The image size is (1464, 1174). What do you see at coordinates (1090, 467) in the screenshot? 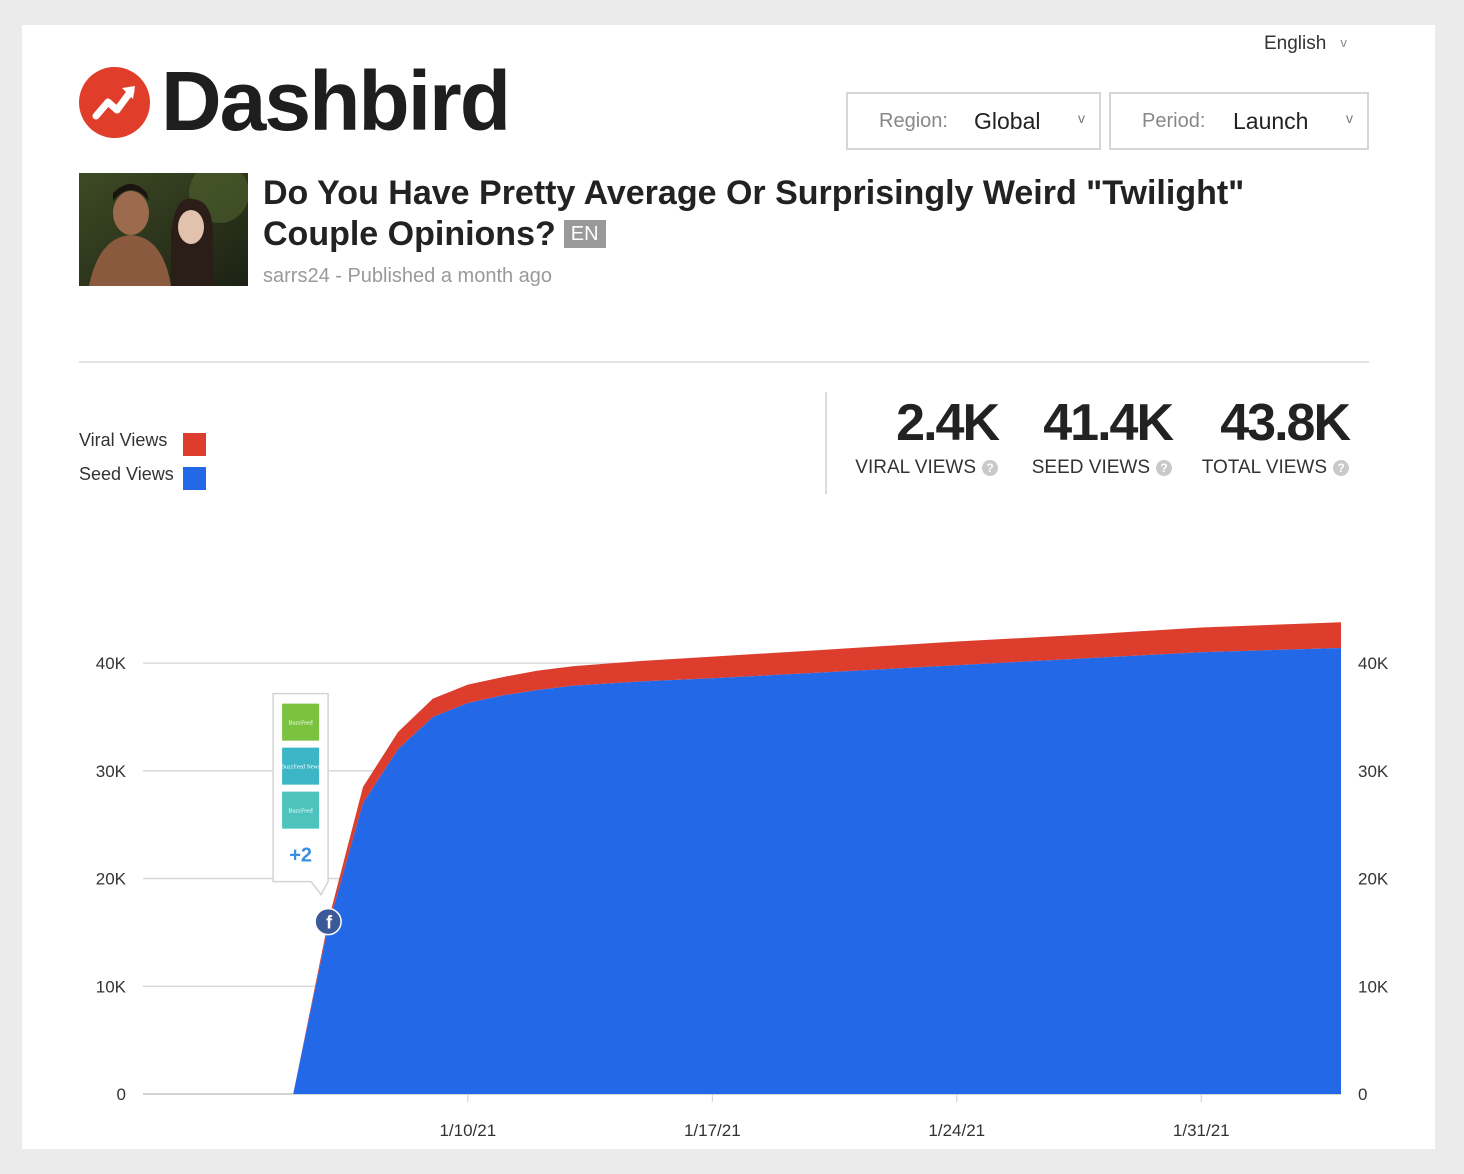
I see `stat-caption: SEED VIEWS` at bounding box center [1090, 467].